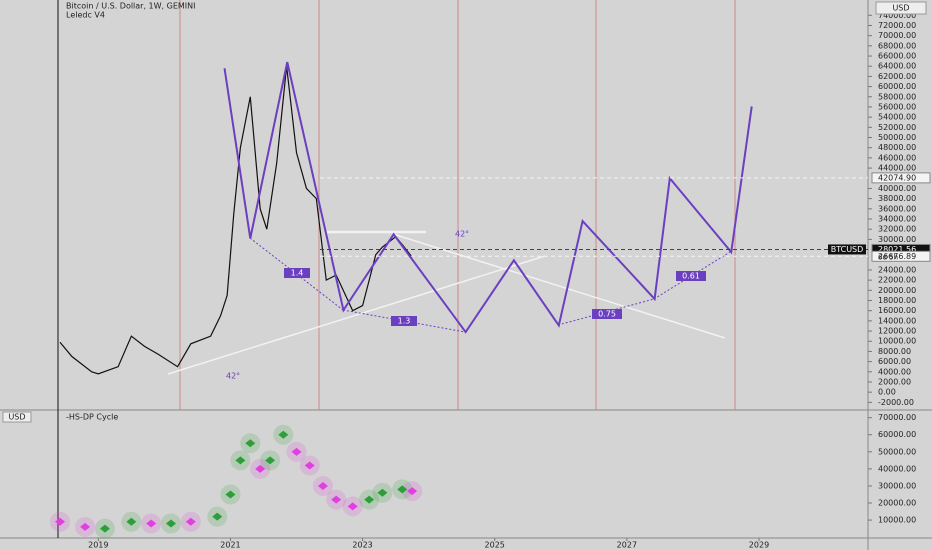  What do you see at coordinates (897, 25) in the screenshot?
I see `y-tick-label: 72000.00` at bounding box center [897, 25].